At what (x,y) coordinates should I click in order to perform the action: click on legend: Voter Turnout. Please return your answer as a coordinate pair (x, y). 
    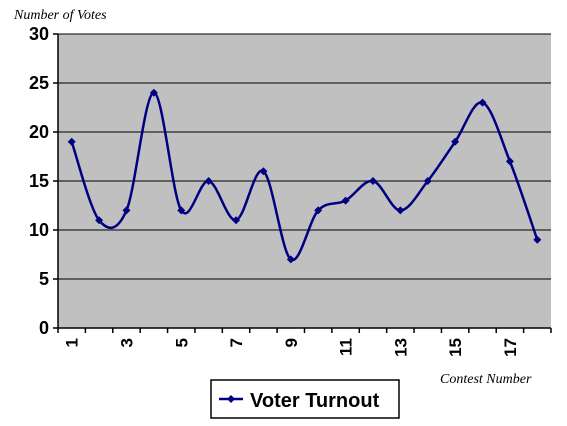
    Looking at the image, I should click on (305, 399).